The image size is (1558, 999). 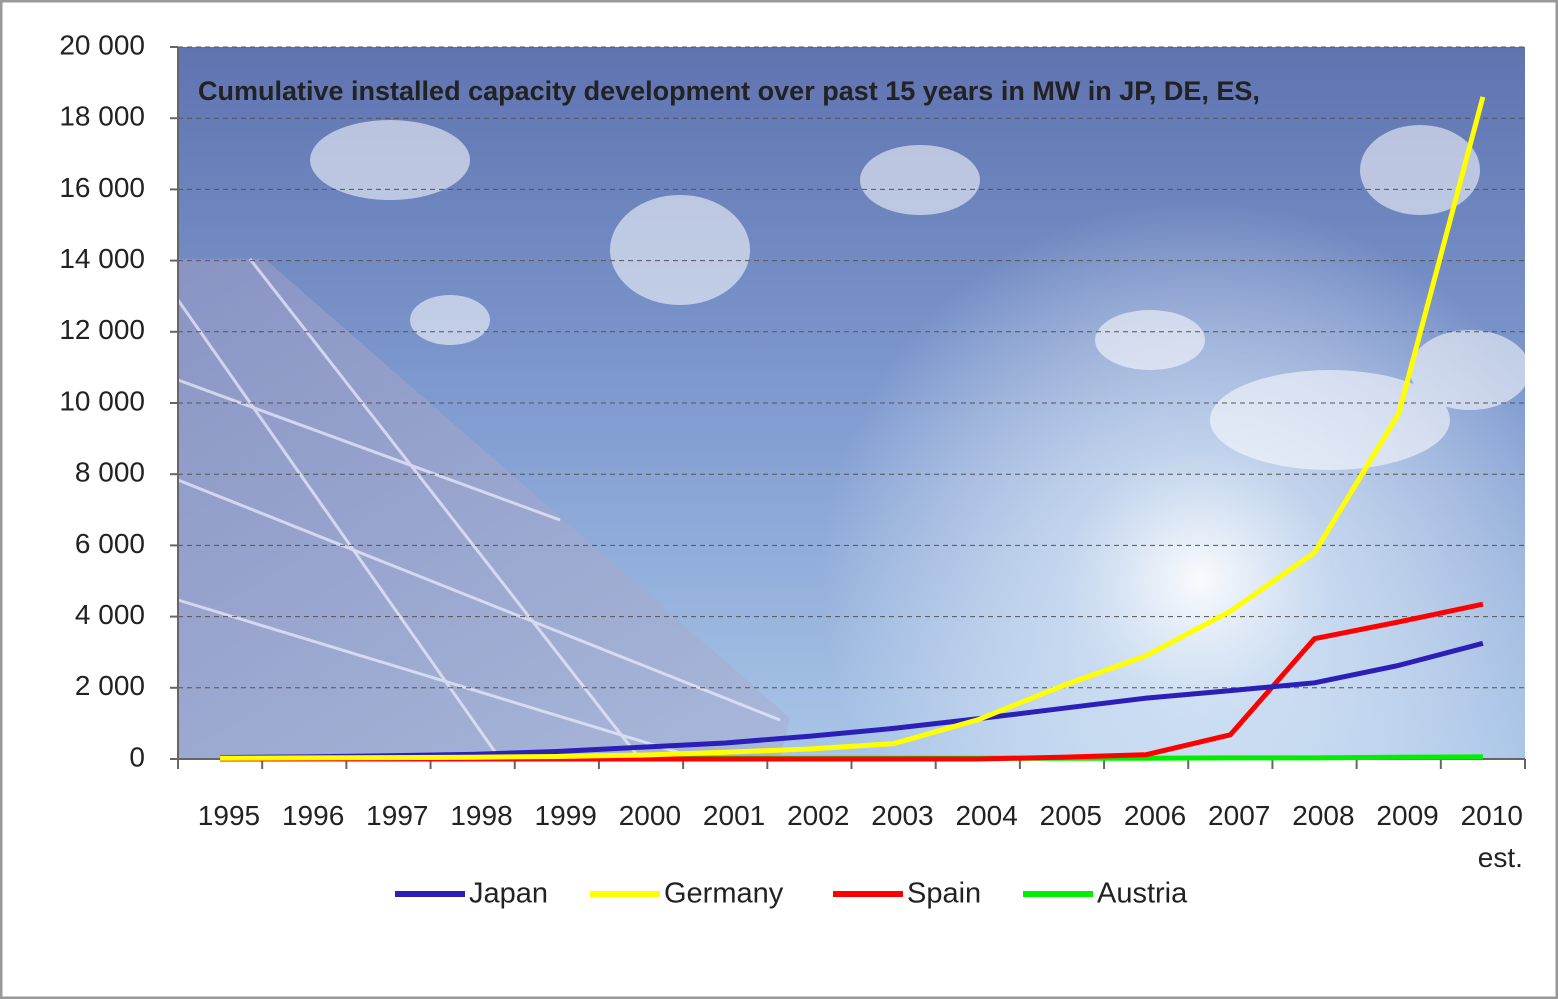 I want to click on x-tick-label: 2007, so click(x=1239, y=815).